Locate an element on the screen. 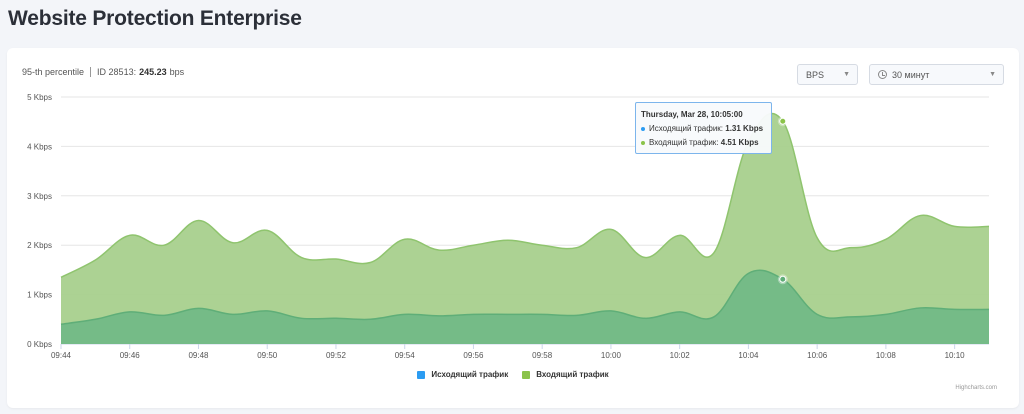 The image size is (1024, 414). x-tick-label: 10:06 is located at coordinates (817, 355).